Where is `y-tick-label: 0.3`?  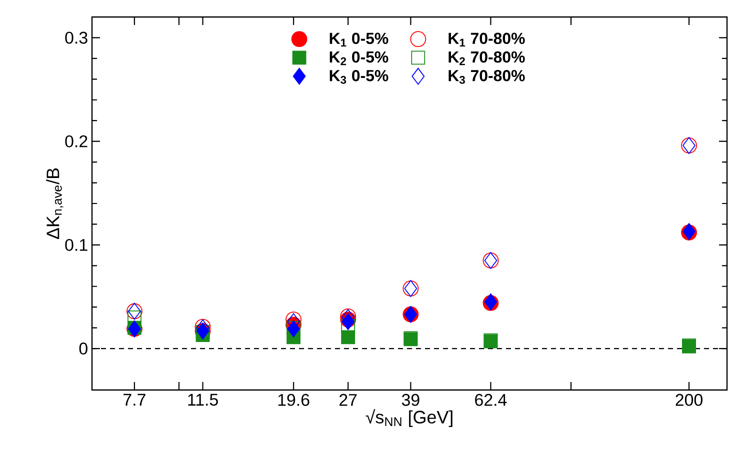 y-tick-label: 0.3 is located at coordinates (76, 38).